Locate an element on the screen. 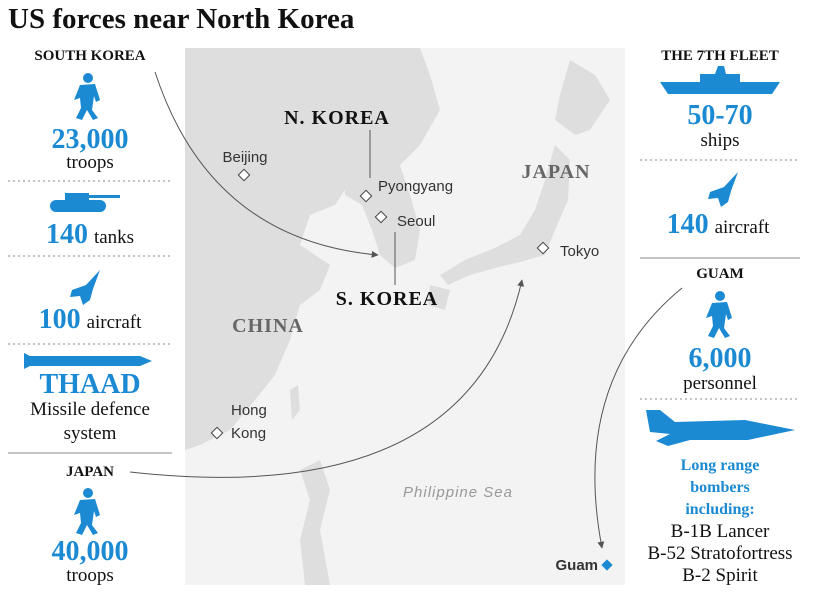 This screenshot has height=602, width=813. korea-land is located at coordinates (385, 158).